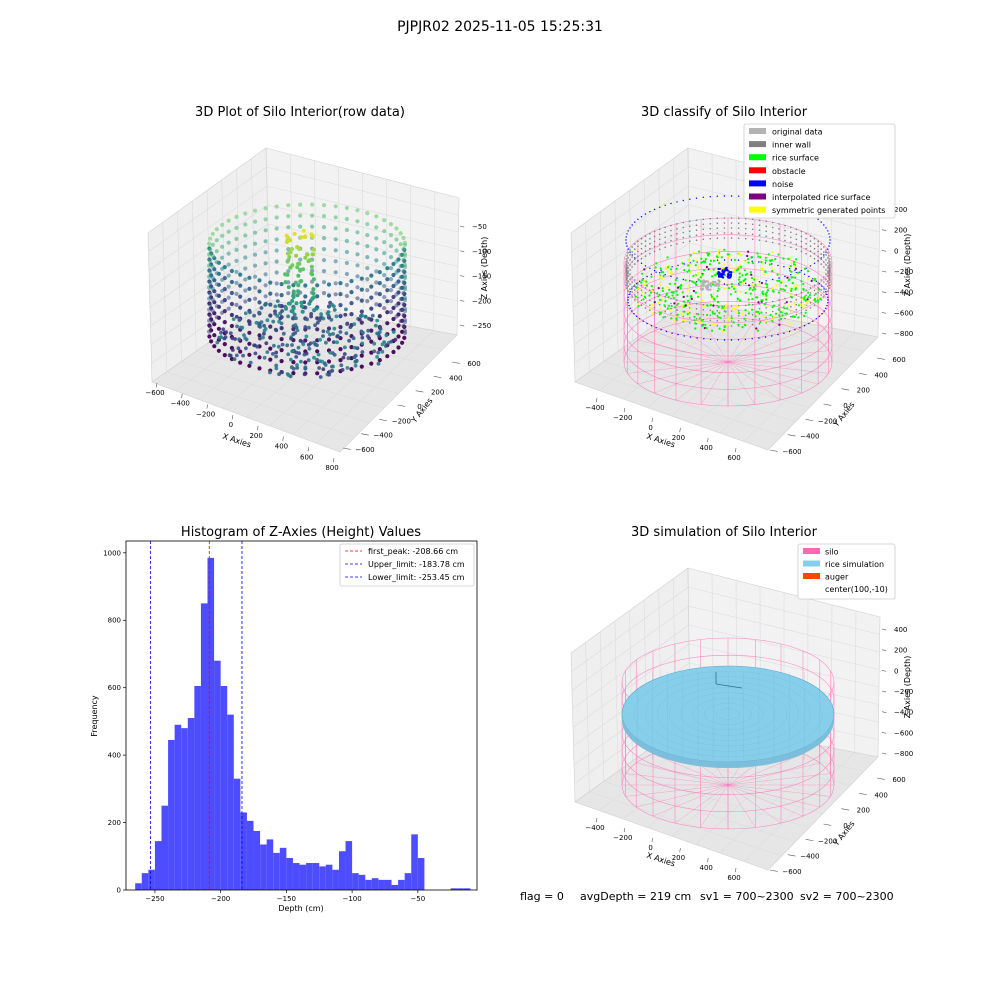 The image size is (1000, 1000). Describe the element at coordinates (764, 346) in the screenshot. I see `classify-3d-silo-spoke` at that location.